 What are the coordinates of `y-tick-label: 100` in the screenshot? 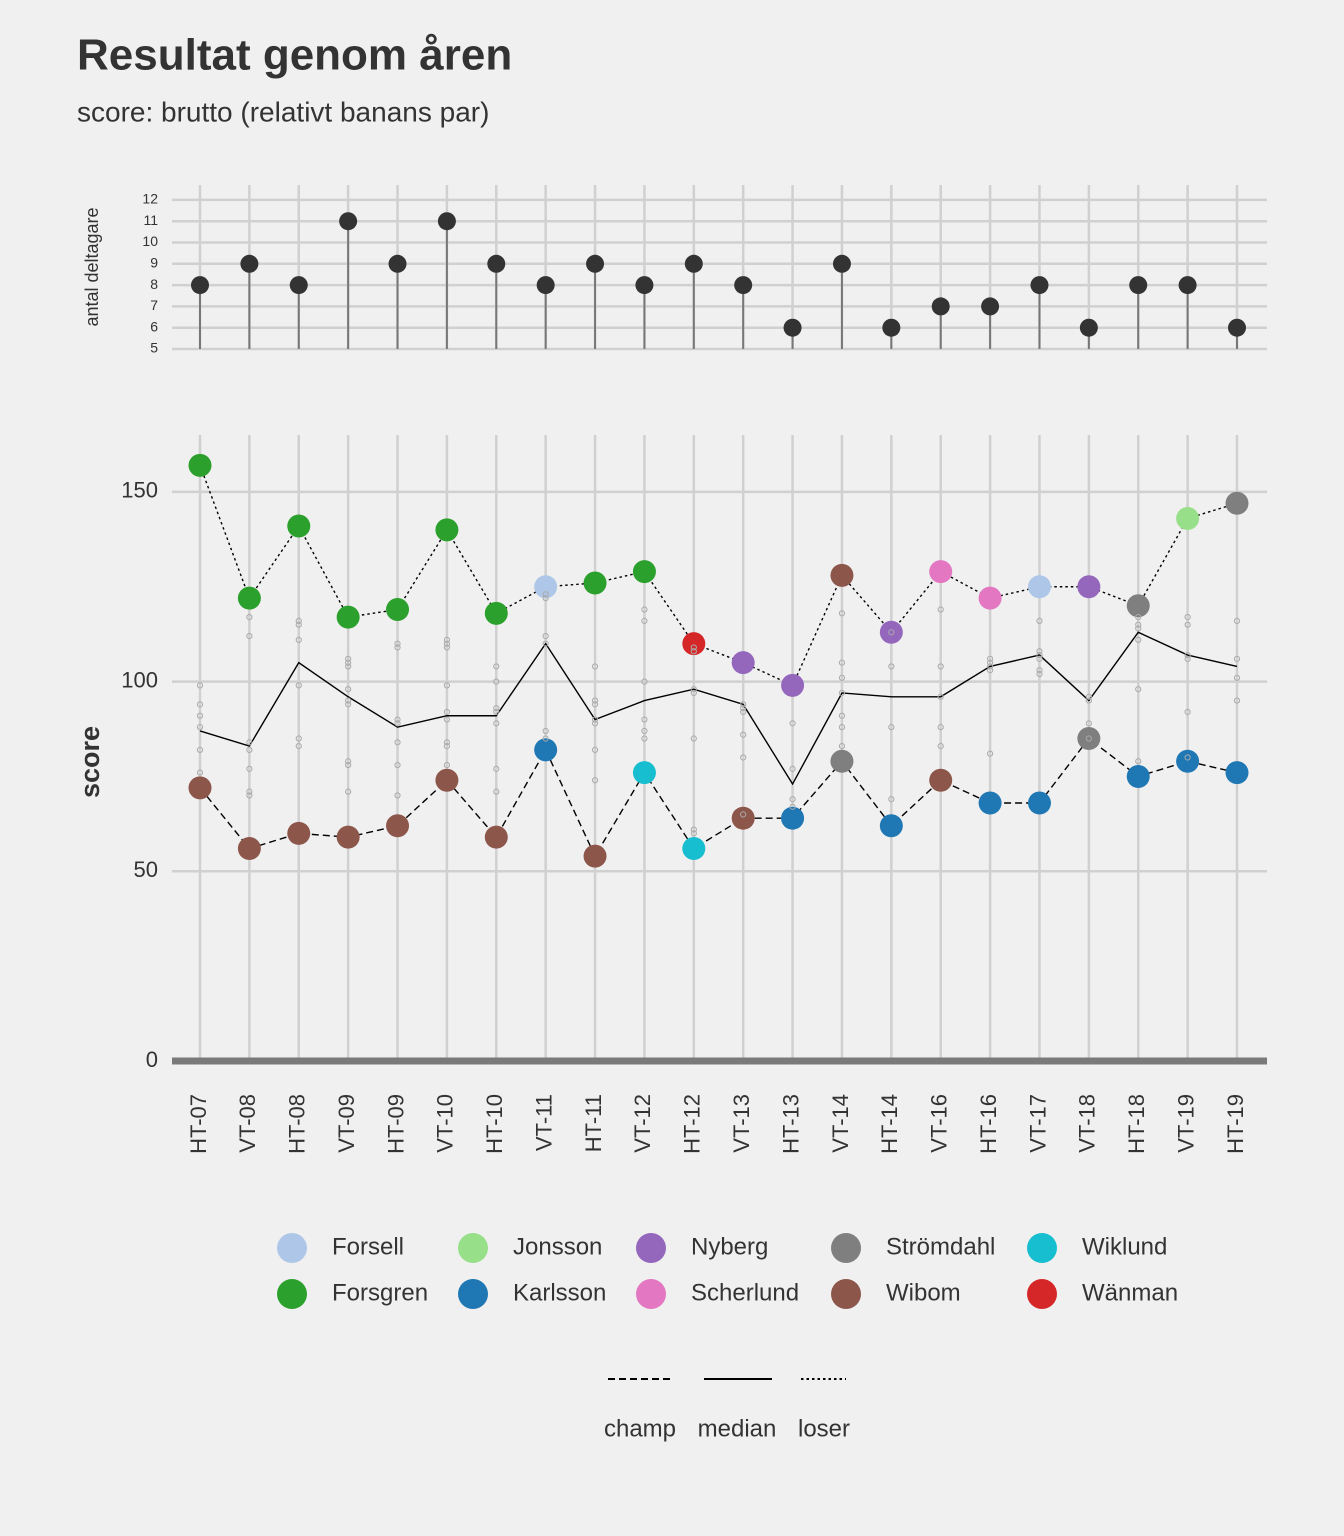 It's located at (139, 679).